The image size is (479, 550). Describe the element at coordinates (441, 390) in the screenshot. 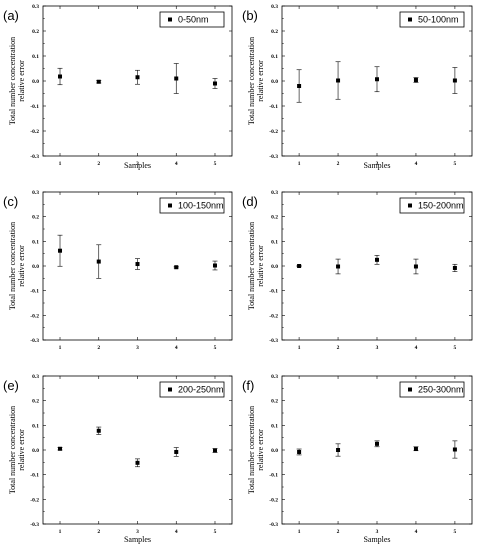

I see `legend-label: 250-300nm` at that location.